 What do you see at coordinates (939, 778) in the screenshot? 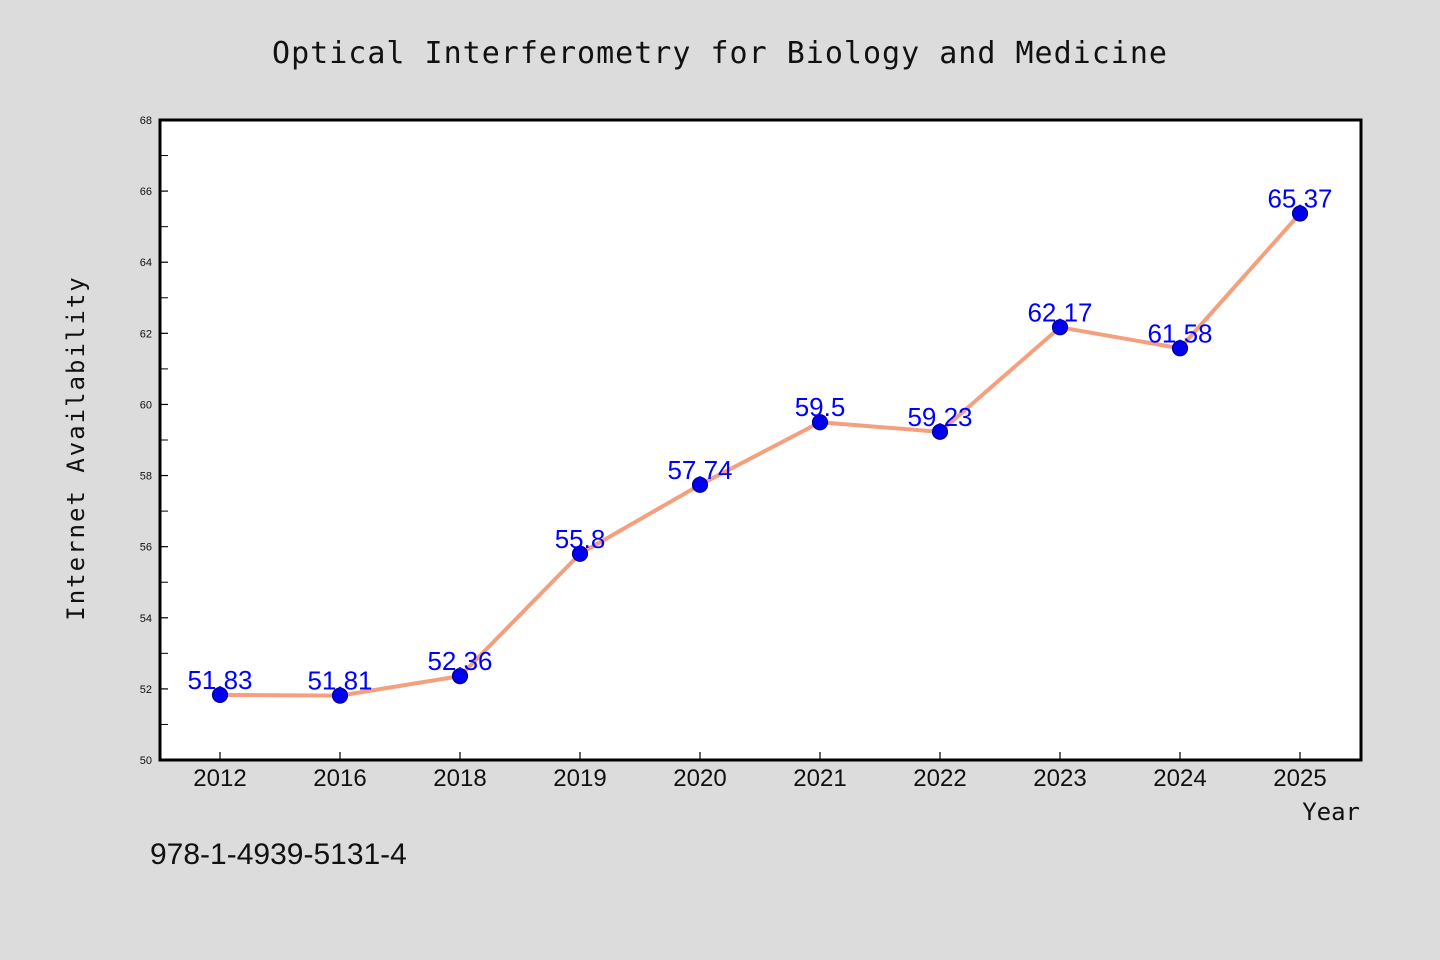
I see `x-tick-label: 2022` at bounding box center [939, 778].